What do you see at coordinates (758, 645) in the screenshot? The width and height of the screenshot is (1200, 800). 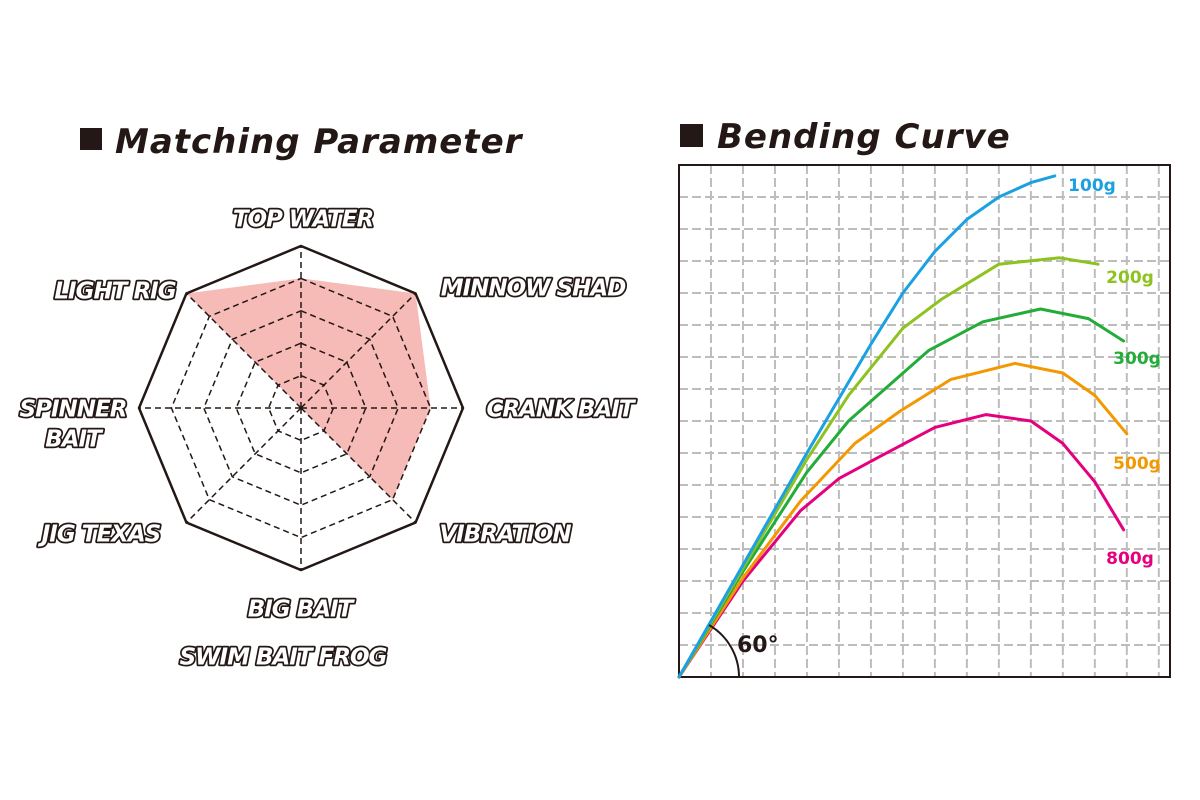 I see `angle-label: 60°` at bounding box center [758, 645].